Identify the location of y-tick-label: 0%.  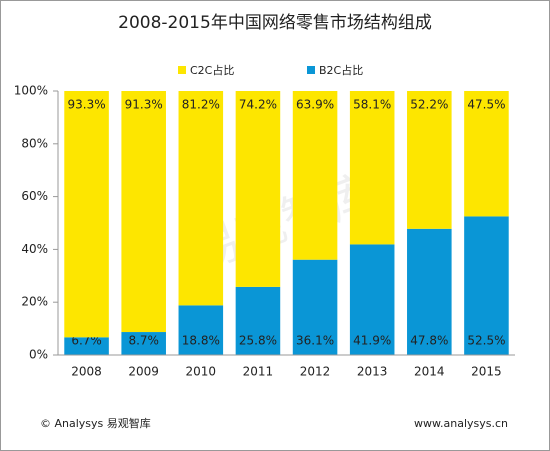
(38, 355).